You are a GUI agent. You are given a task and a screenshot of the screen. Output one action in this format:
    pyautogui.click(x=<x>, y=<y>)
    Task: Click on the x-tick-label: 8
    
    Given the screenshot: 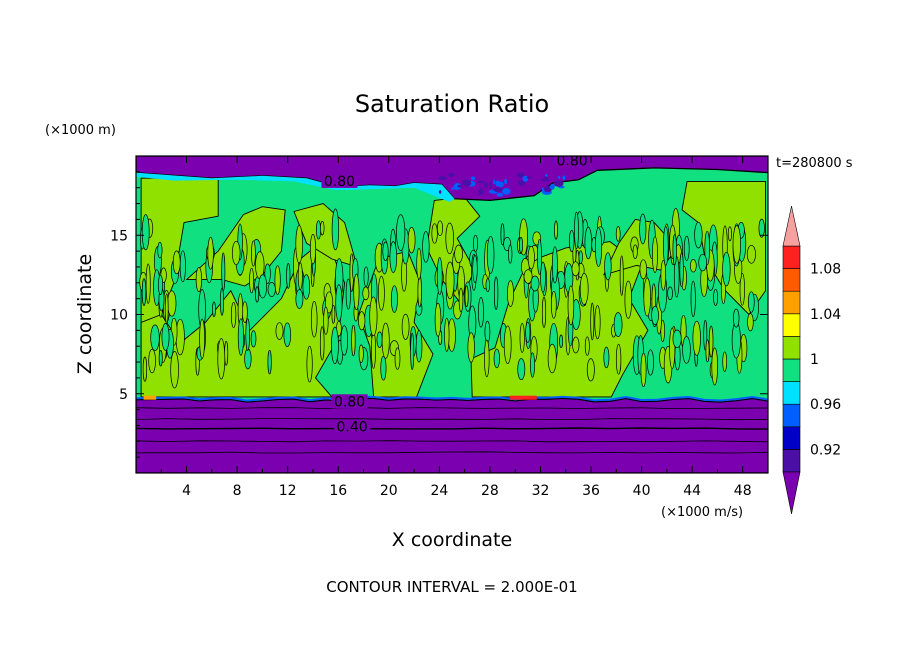 What is the action you would take?
    pyautogui.click(x=237, y=491)
    